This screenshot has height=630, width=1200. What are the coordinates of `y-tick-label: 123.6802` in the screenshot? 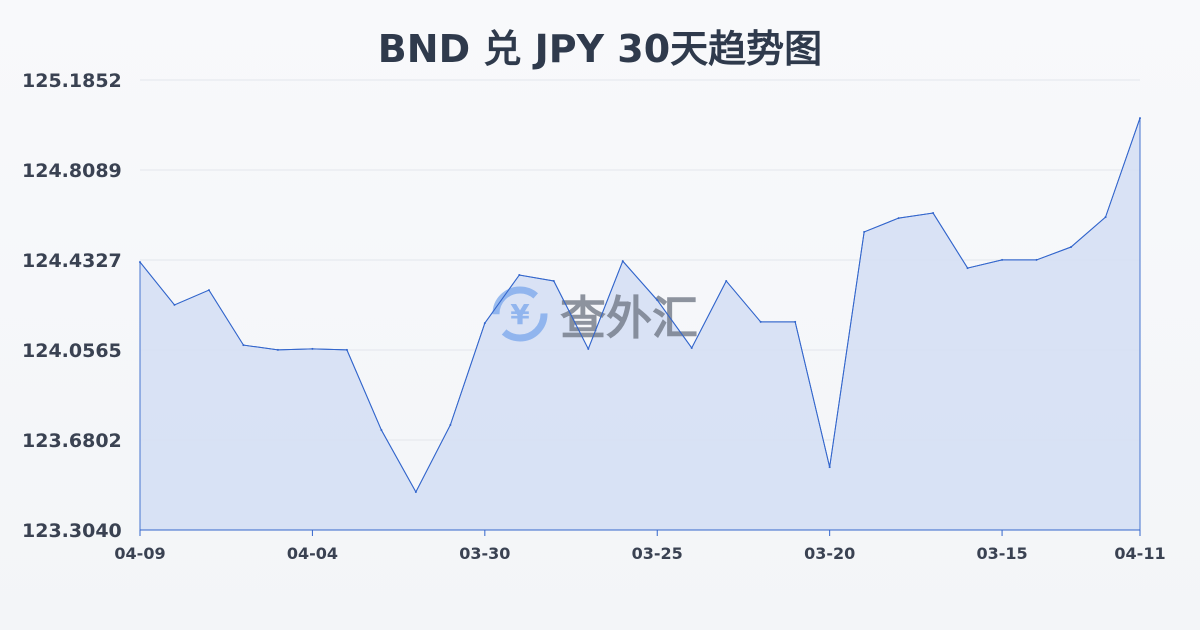 It's located at (72, 441).